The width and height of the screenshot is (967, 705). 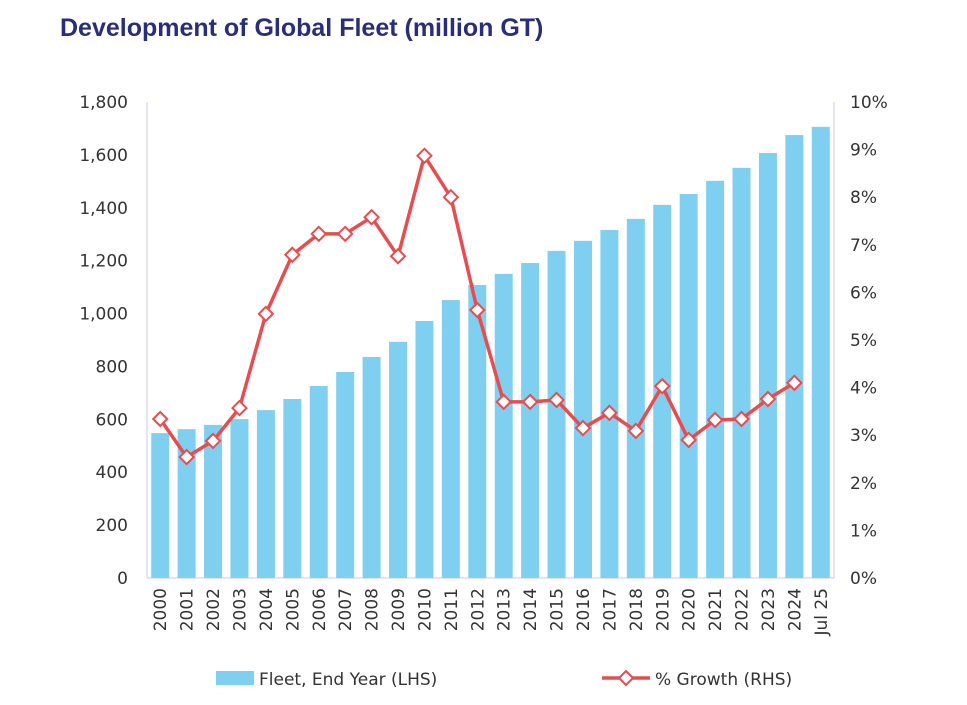 I want to click on left-tick-label: 600, so click(x=112, y=420).